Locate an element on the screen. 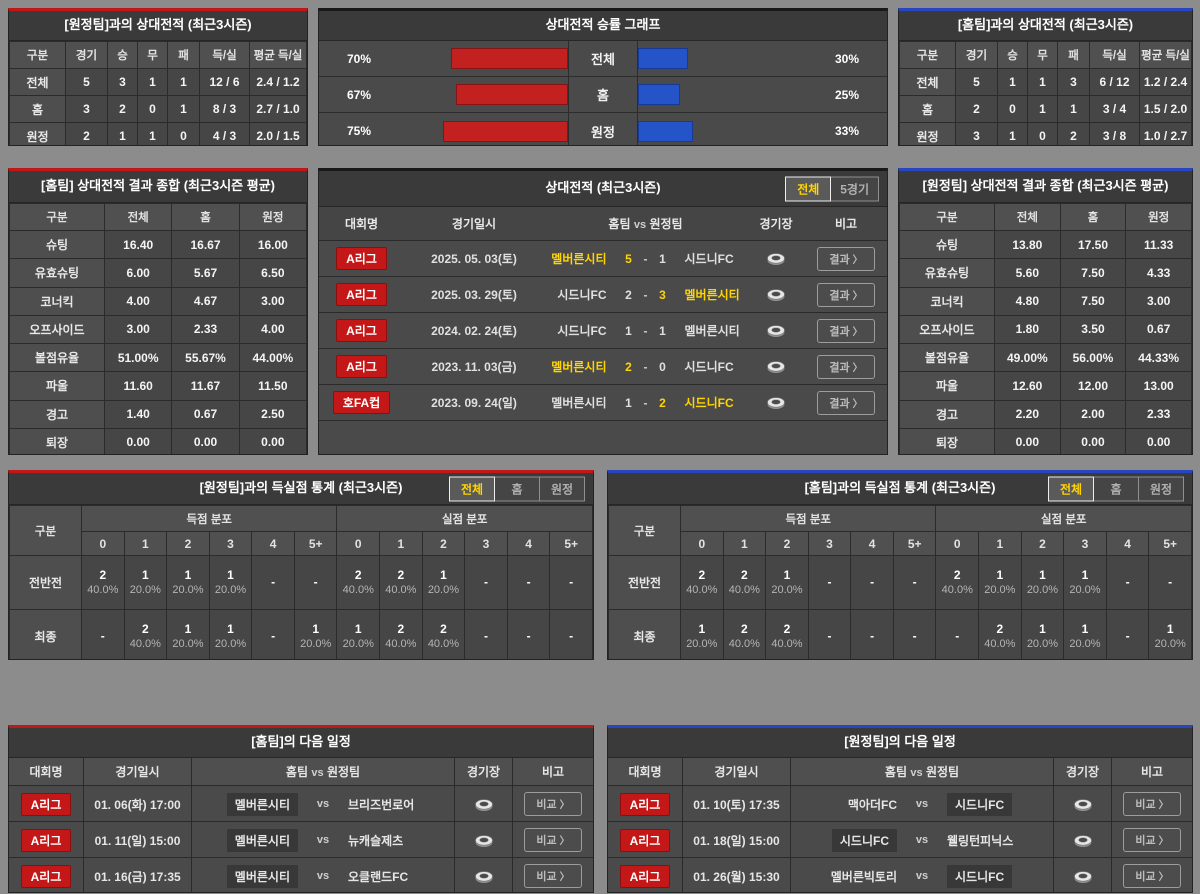 The image size is (1200, 894). match-row: A리그 2024. 02. 24(토) 시드니FC 1 - 1 멜버른시티 is located at coordinates (603, 331).